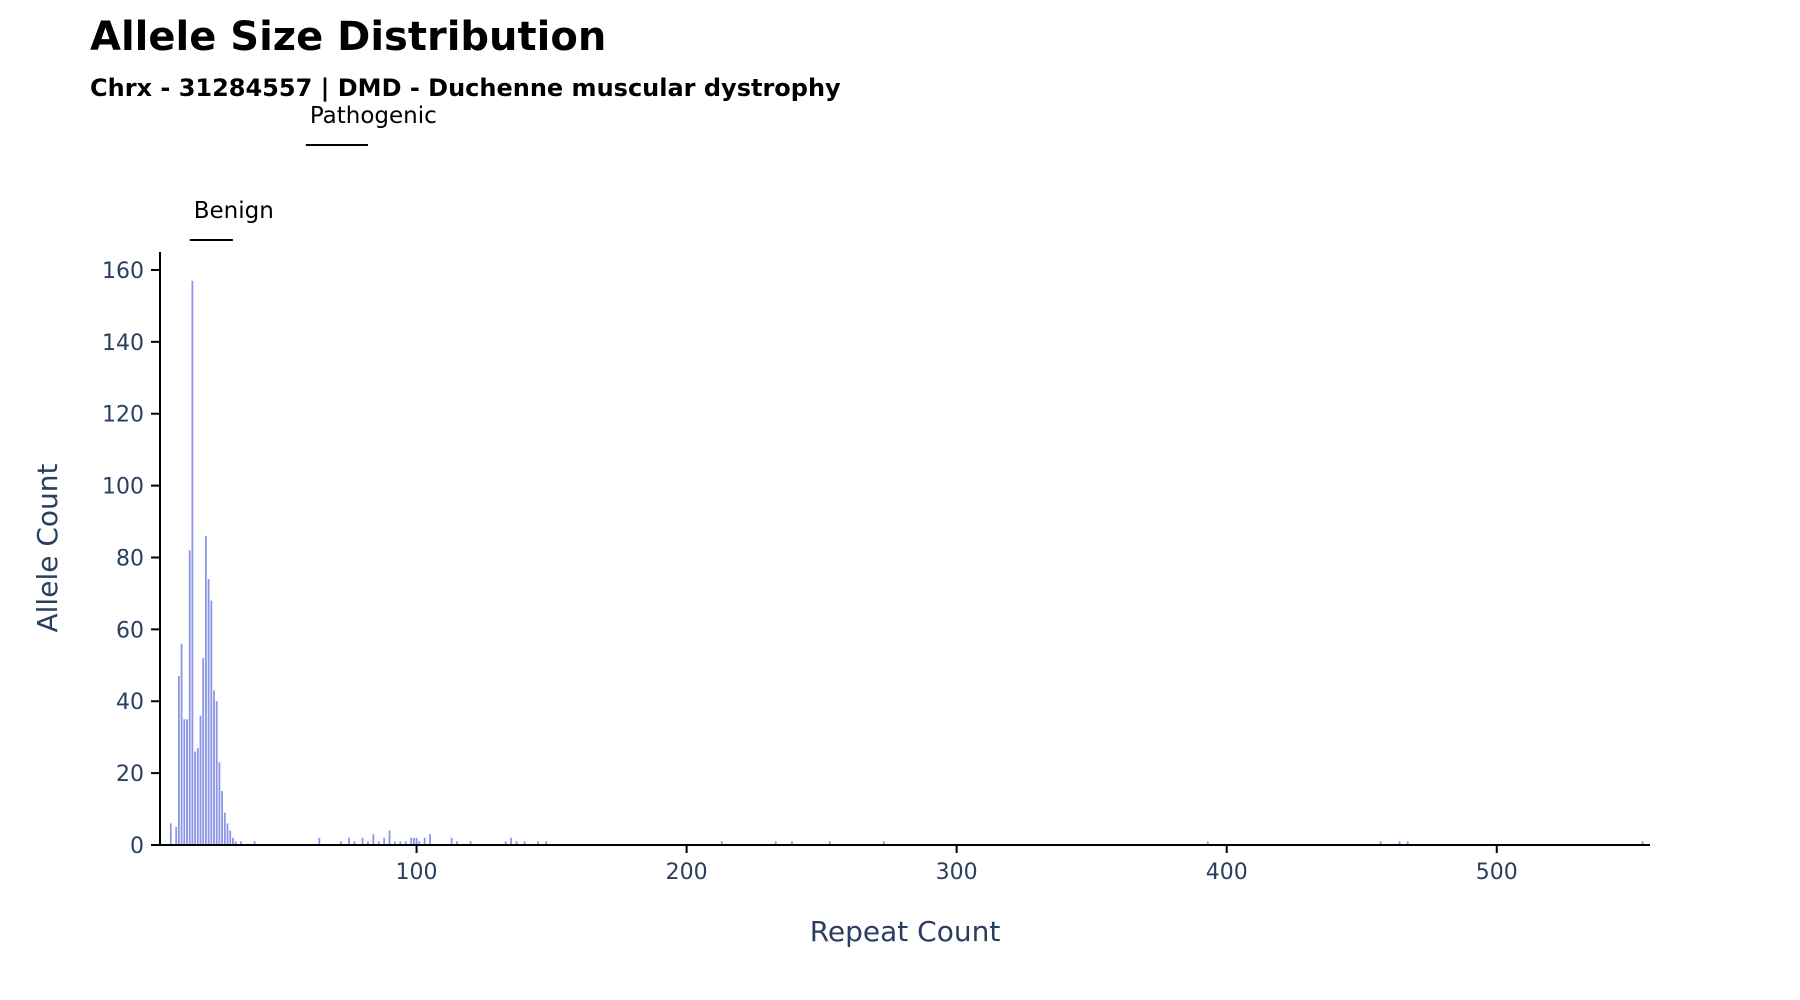 The height and width of the screenshot is (1000, 1800). What do you see at coordinates (687, 872) in the screenshot?
I see `x-tick-label: 200` at bounding box center [687, 872].